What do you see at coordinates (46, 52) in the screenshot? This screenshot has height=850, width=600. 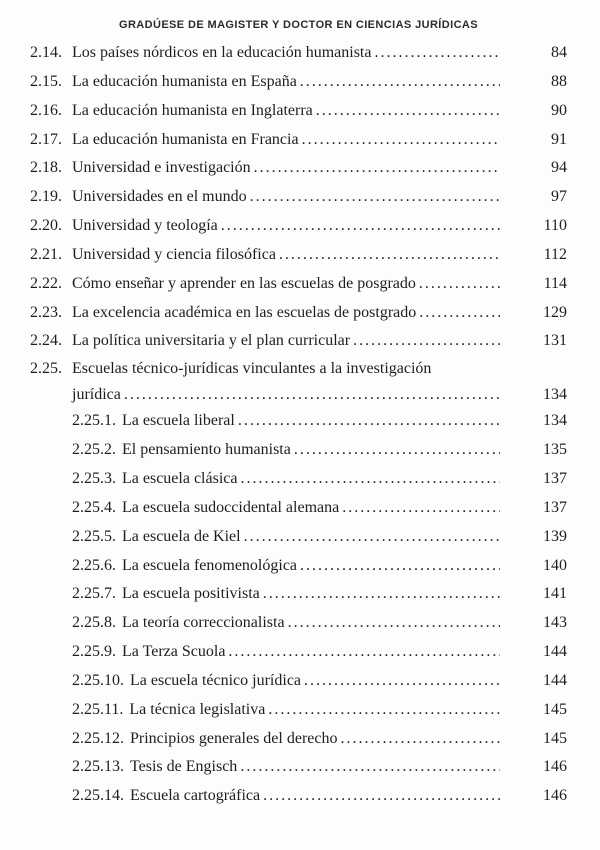 I see `entry-number: 2.14.` at bounding box center [46, 52].